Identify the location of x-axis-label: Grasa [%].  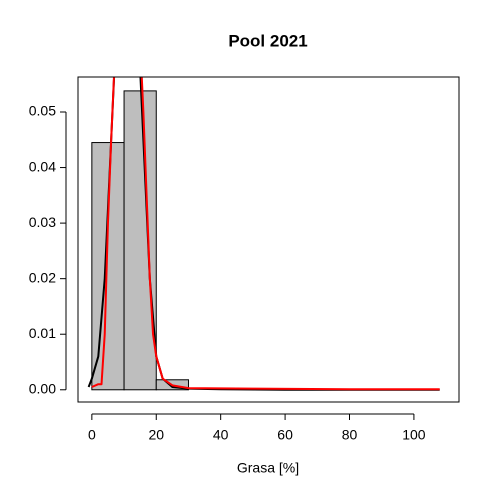
(268, 468).